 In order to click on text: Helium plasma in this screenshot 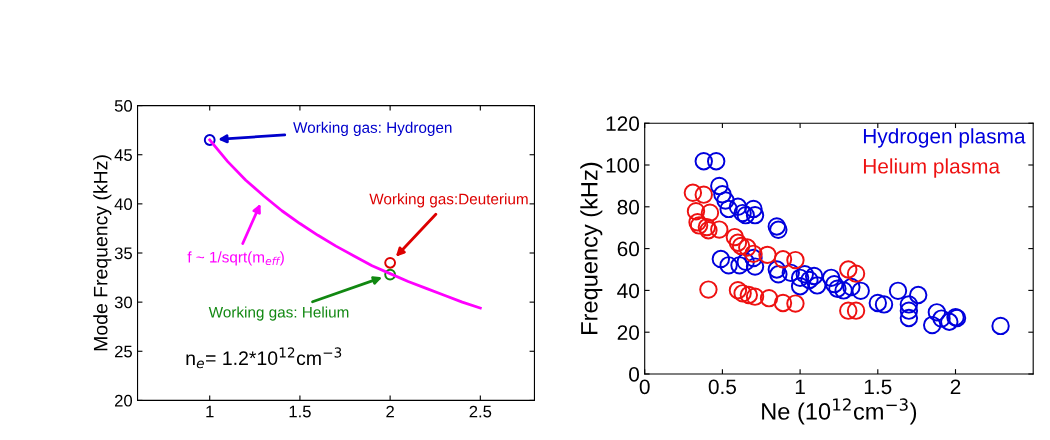, I will do `click(932, 168)`.